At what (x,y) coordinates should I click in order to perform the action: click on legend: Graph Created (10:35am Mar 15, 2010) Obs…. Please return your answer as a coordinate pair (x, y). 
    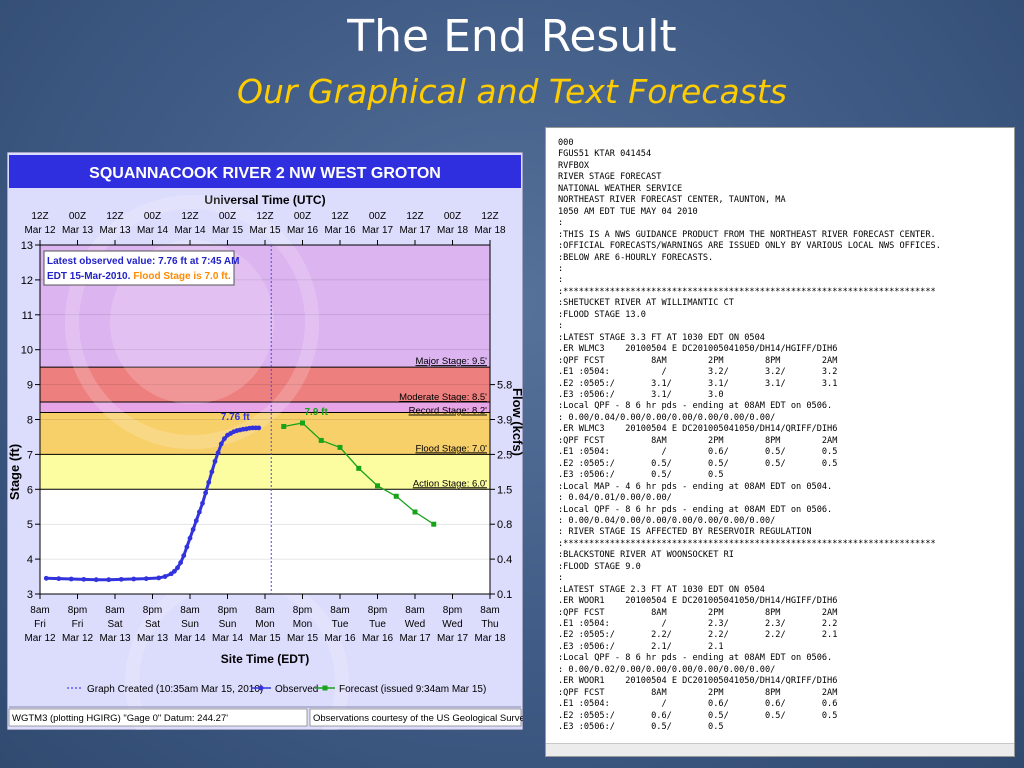
    Looking at the image, I should click on (276, 689).